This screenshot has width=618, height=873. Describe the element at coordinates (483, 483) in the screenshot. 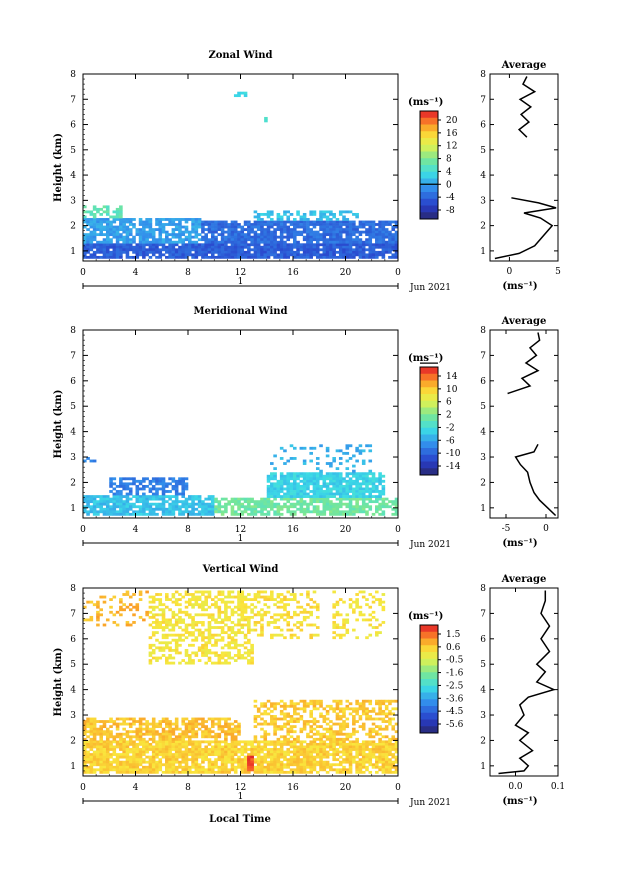

I see `avg-y-tick-label: 2` at that location.